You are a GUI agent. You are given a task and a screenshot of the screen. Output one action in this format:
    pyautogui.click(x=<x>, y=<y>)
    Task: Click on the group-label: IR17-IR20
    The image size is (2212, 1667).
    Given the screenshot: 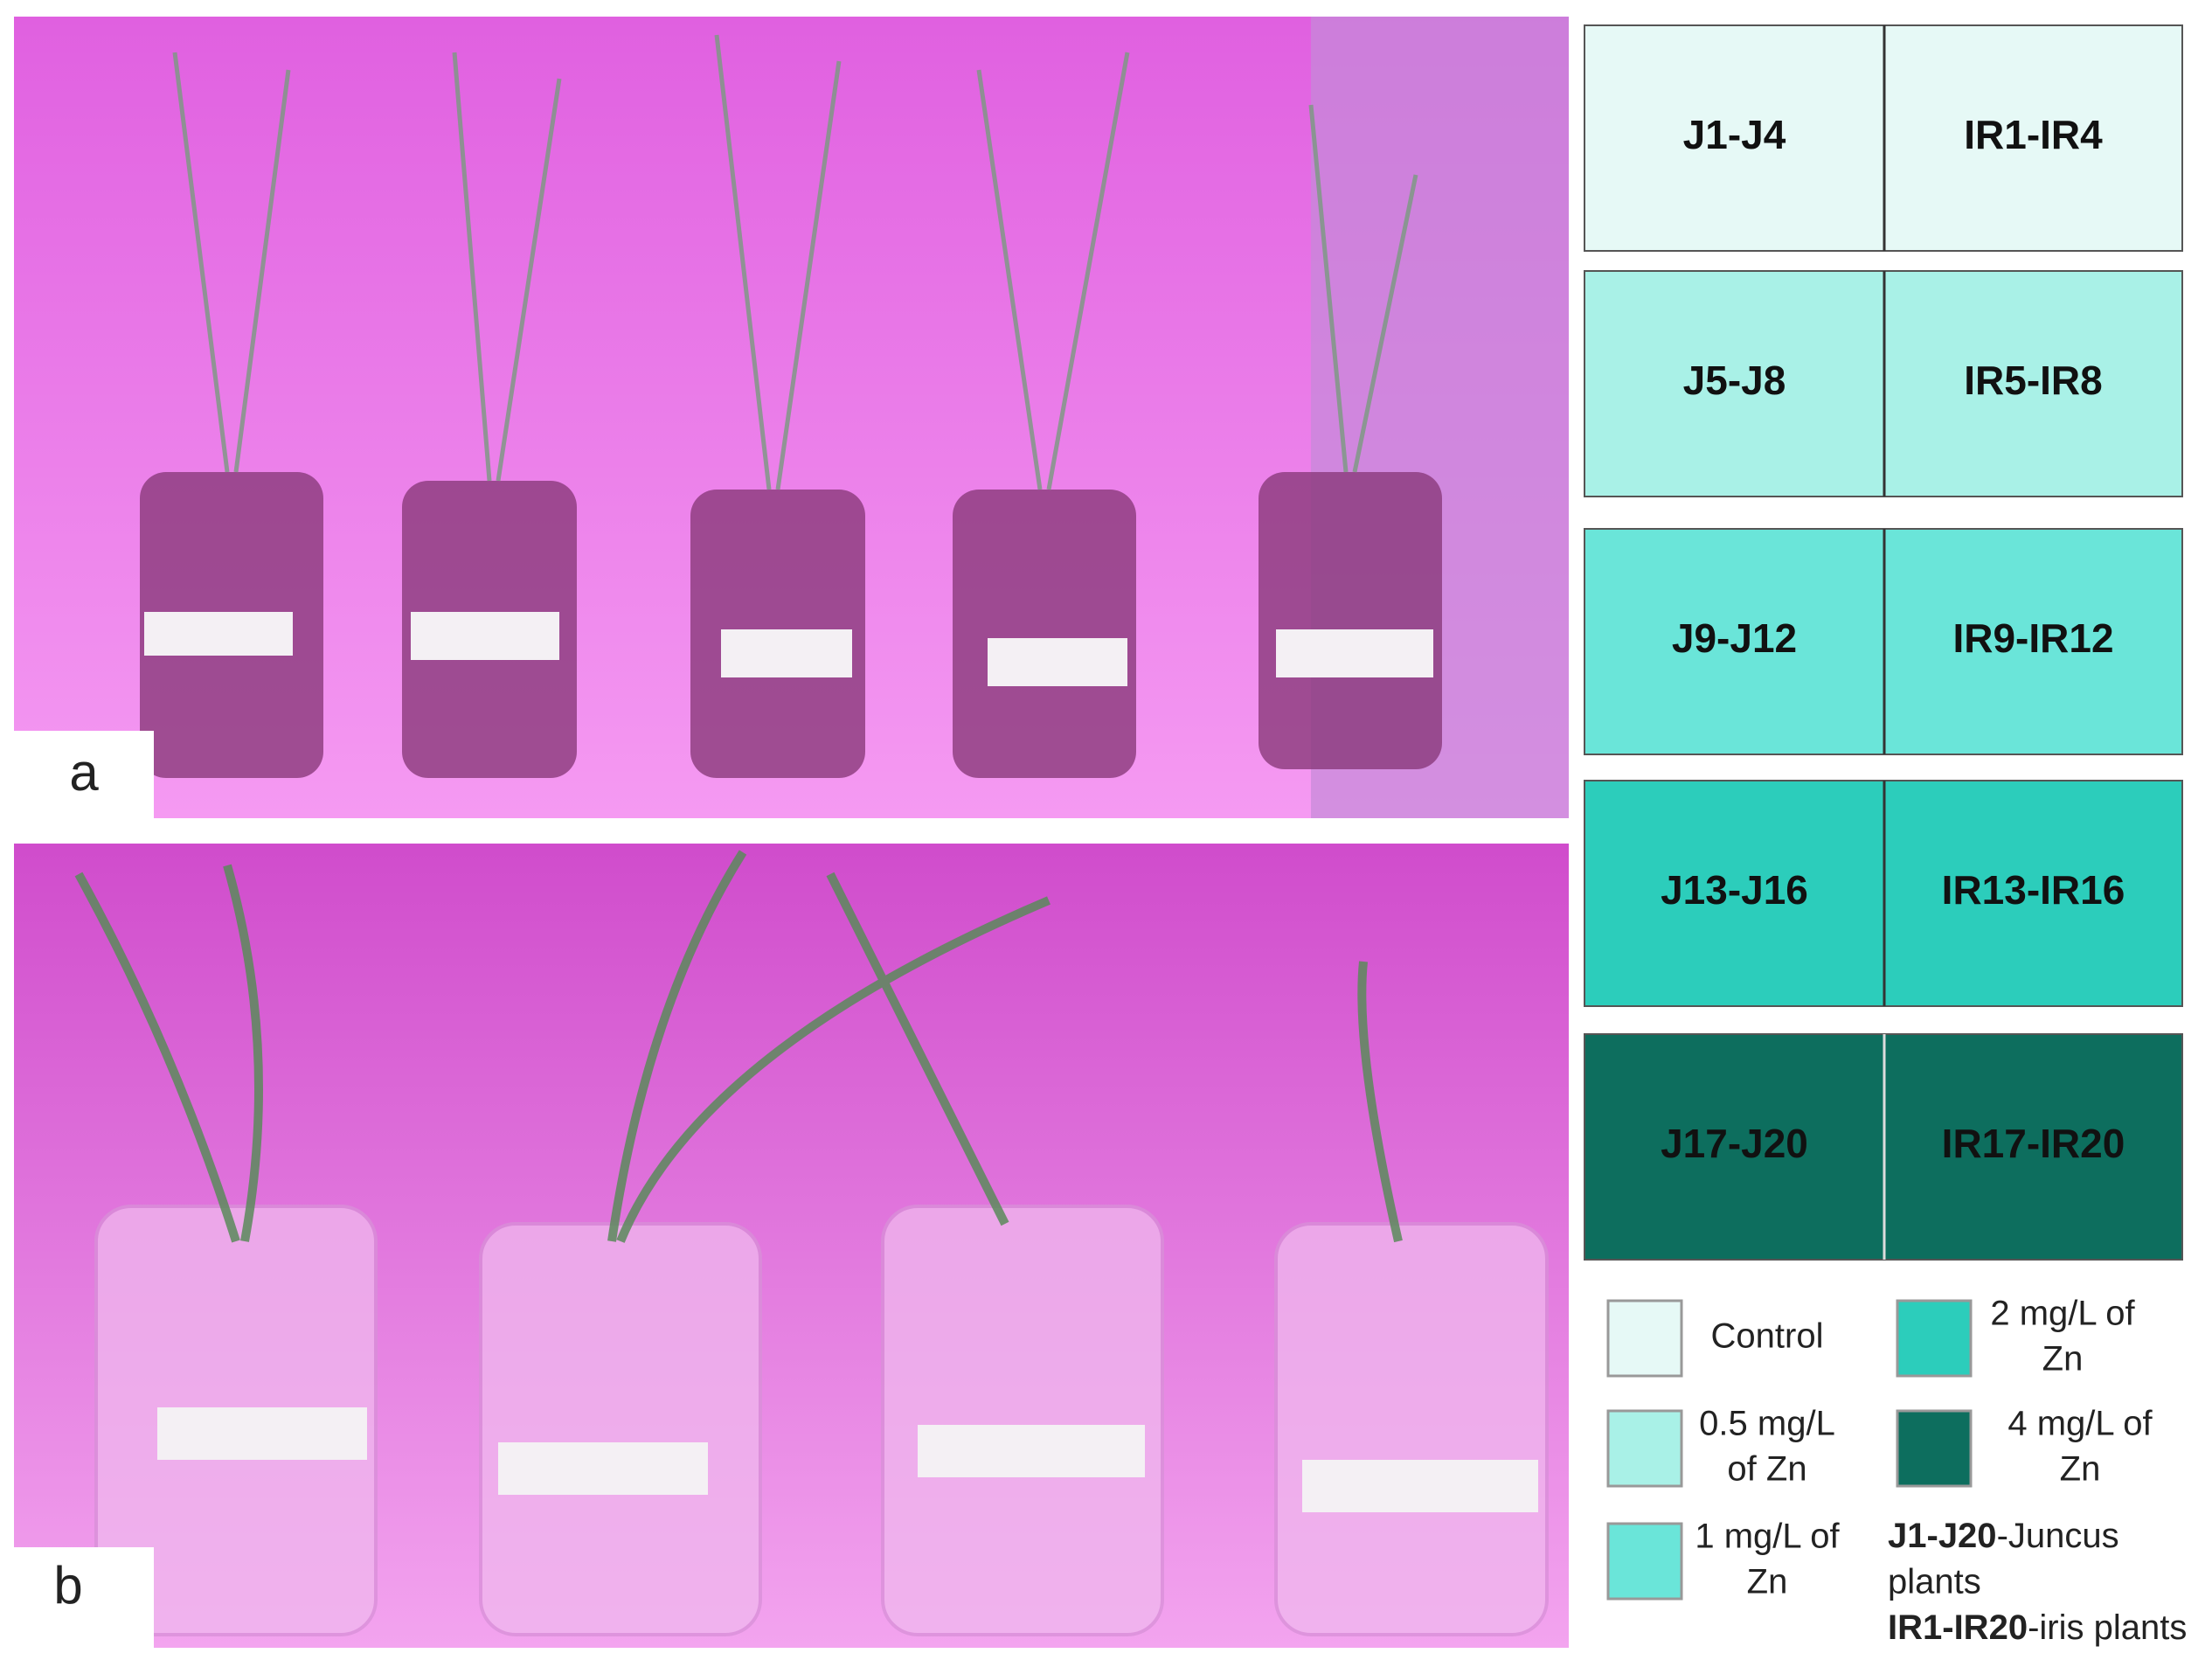 What is the action you would take?
    pyautogui.click(x=2033, y=1143)
    